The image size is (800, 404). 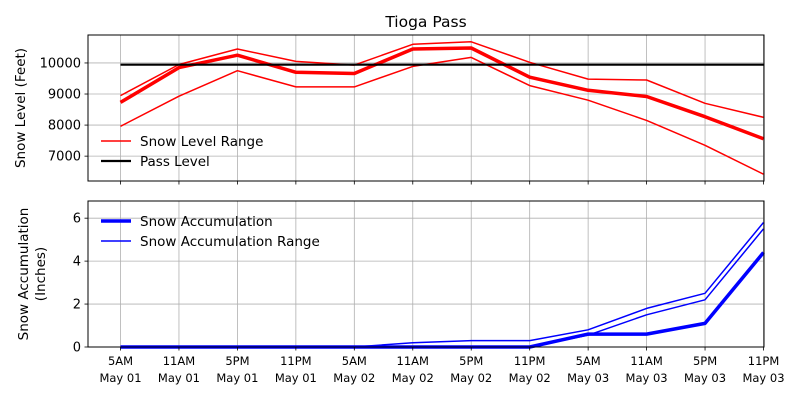 I want to click on legend-label: Snow Level Range, so click(x=201, y=142).